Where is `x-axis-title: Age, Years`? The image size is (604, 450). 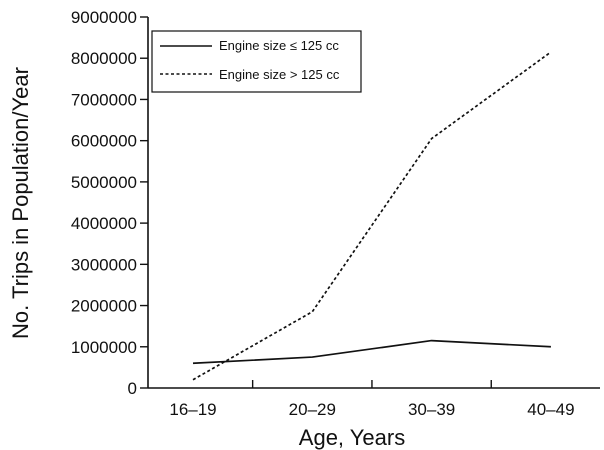 x-axis-title: Age, Years is located at coordinates (352, 437).